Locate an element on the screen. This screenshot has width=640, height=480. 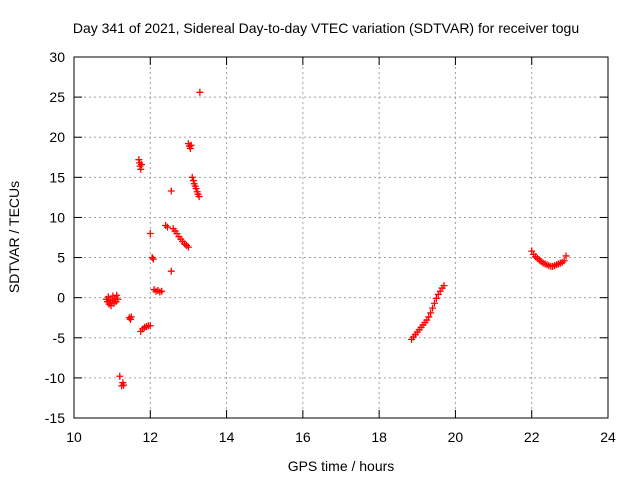
x-tick-label: 20 is located at coordinates (456, 437).